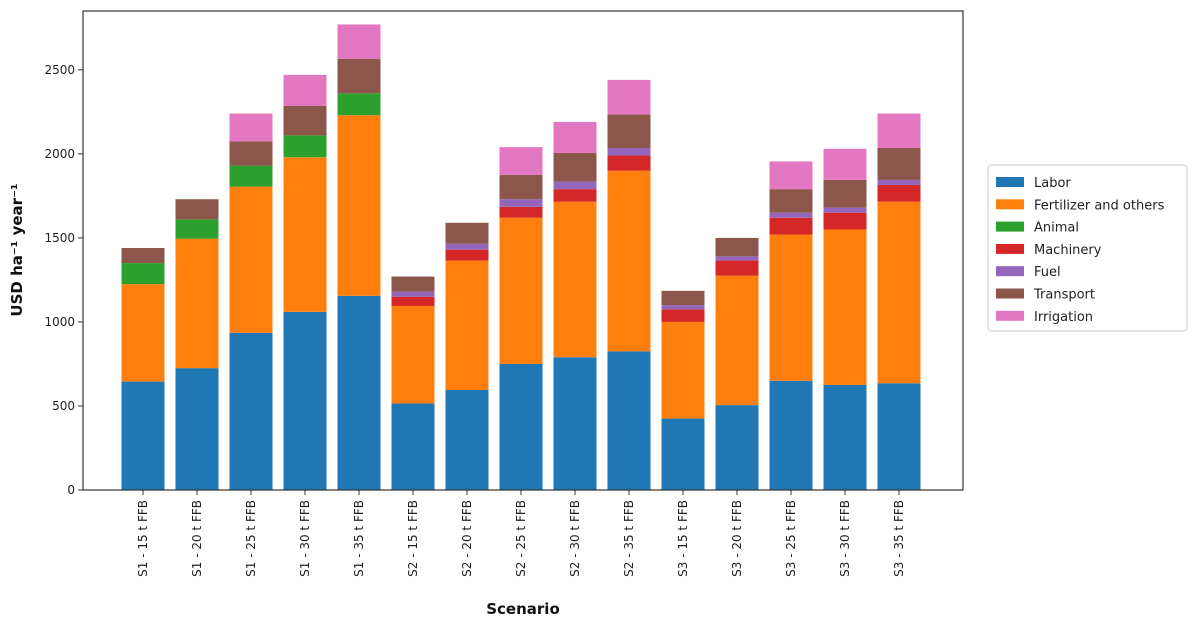  What do you see at coordinates (413, 538) in the screenshot?
I see `x-tick-label: S2 - 15 t FFB` at bounding box center [413, 538].